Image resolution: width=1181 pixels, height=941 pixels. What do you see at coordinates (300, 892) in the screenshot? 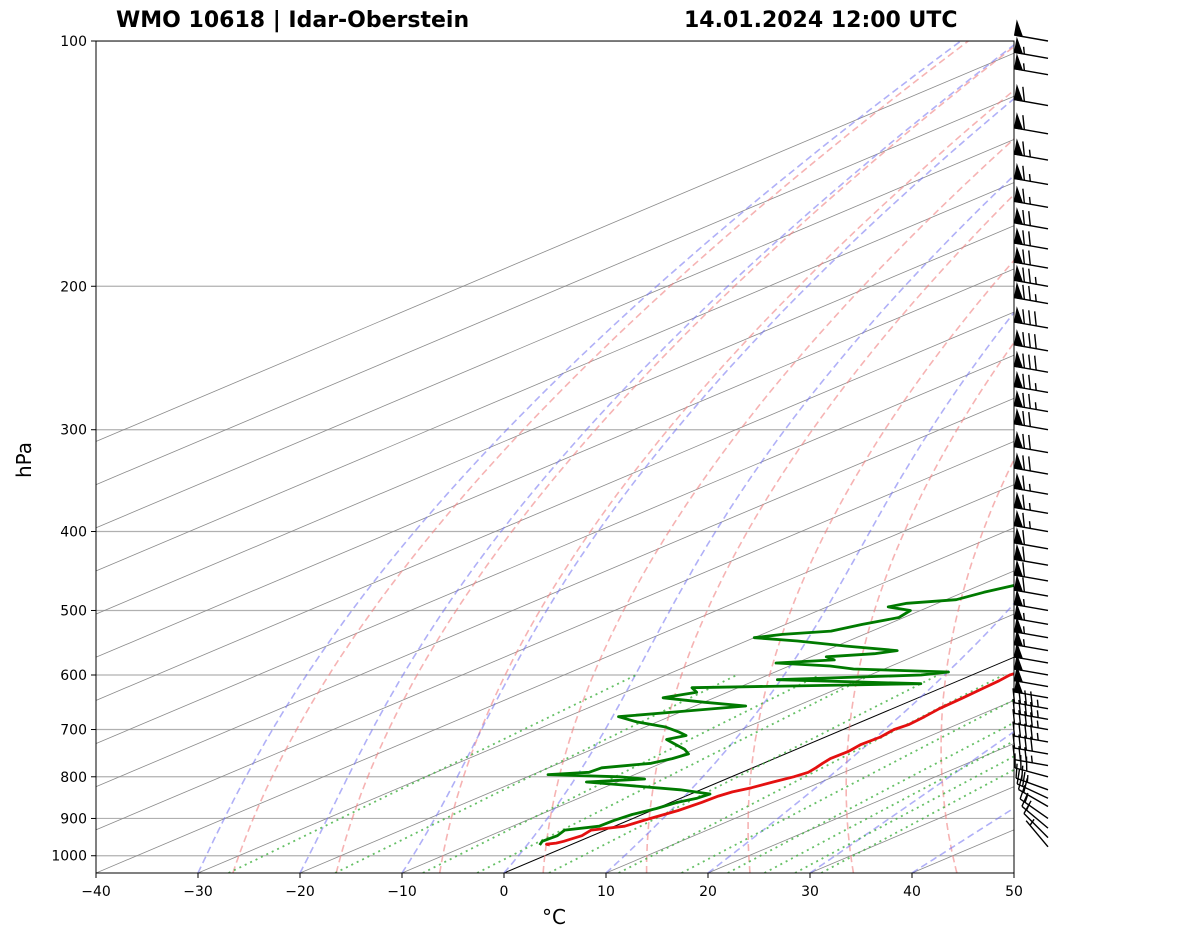
I see `x-tick-label: −20` at bounding box center [300, 892].